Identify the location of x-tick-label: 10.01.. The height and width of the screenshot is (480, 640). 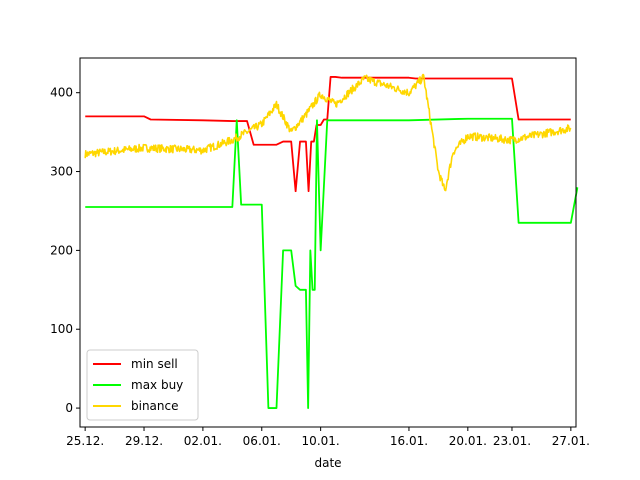
(321, 441).